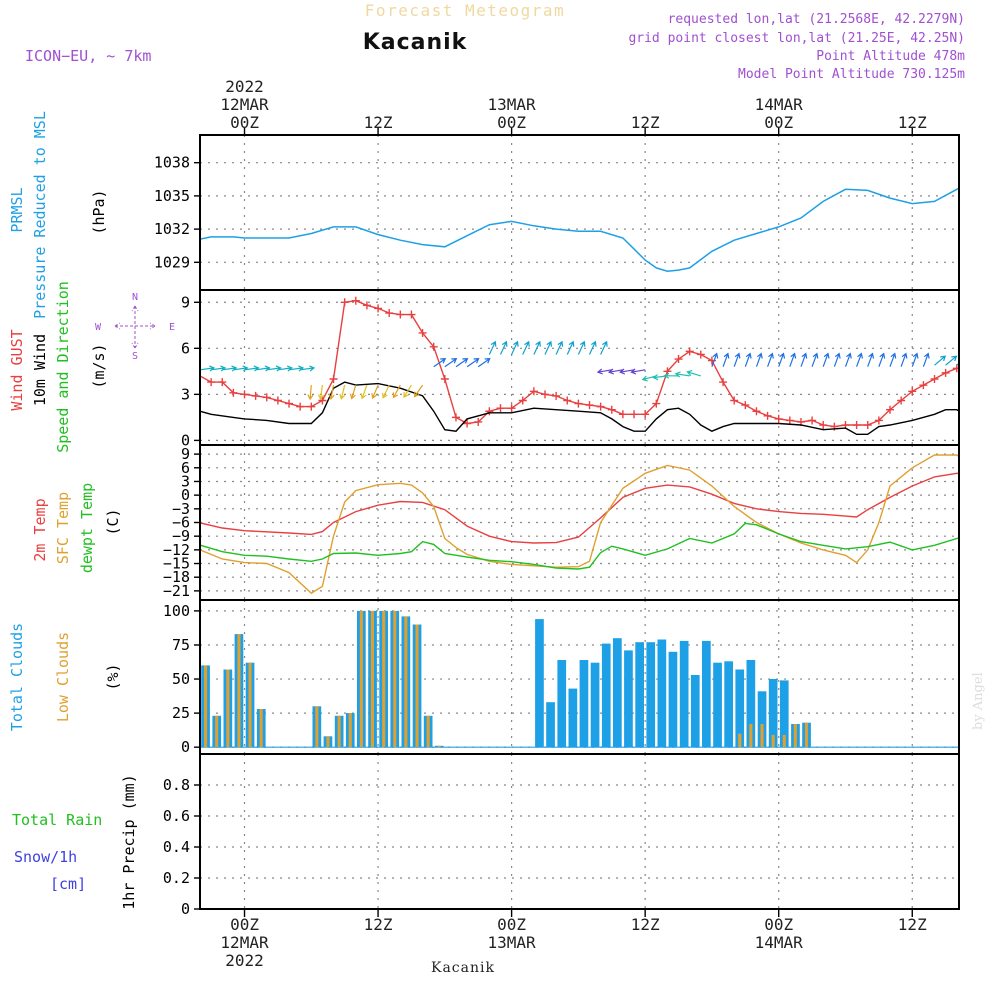 This screenshot has height=1000, width=1000. I want to click on precip-label-cm: [cm], so click(68, 884).